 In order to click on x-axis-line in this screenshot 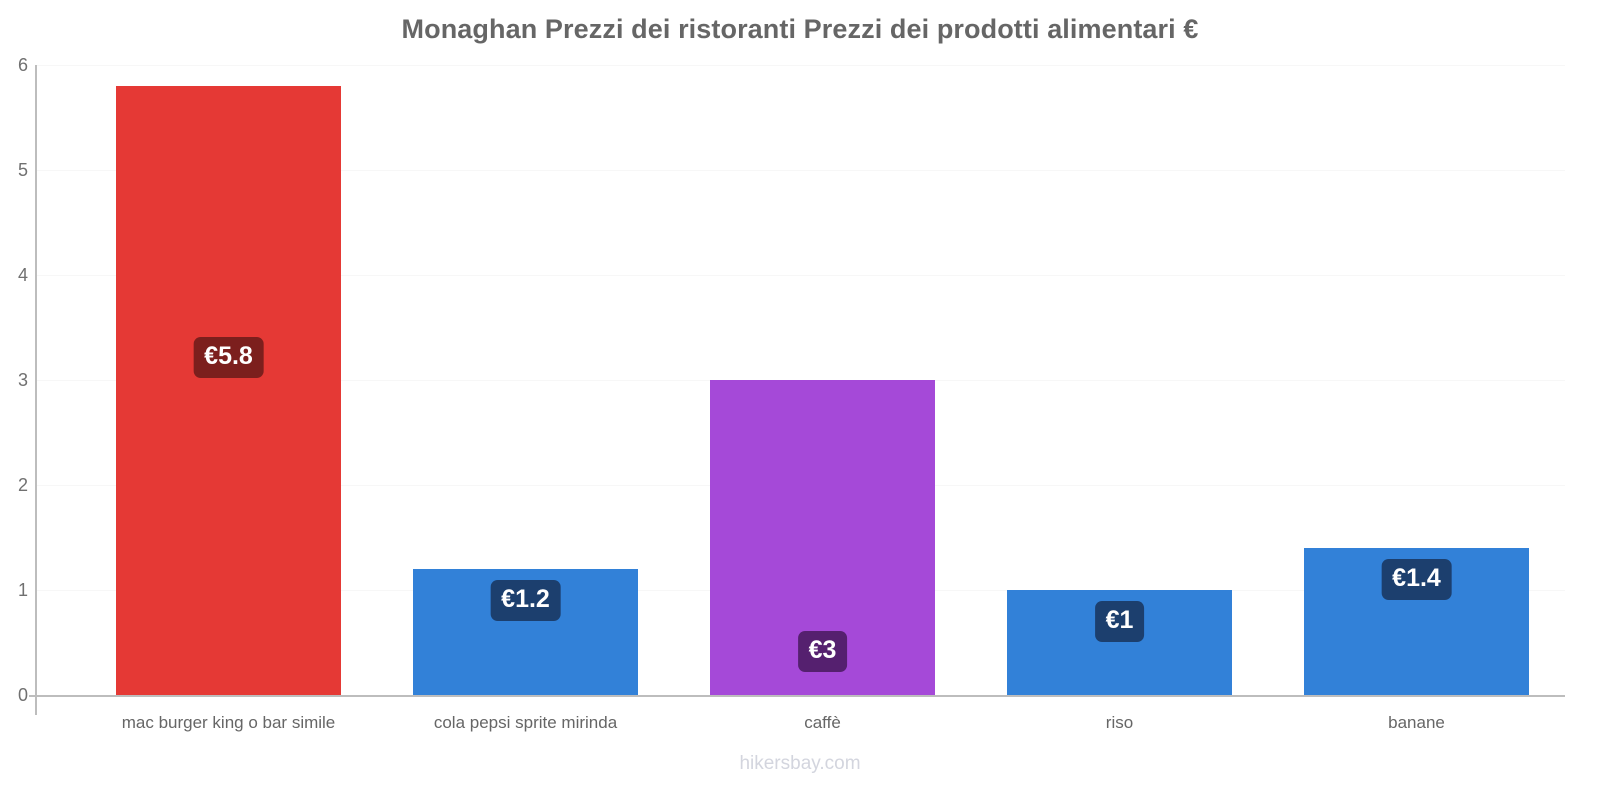, I will do `click(800, 696)`.